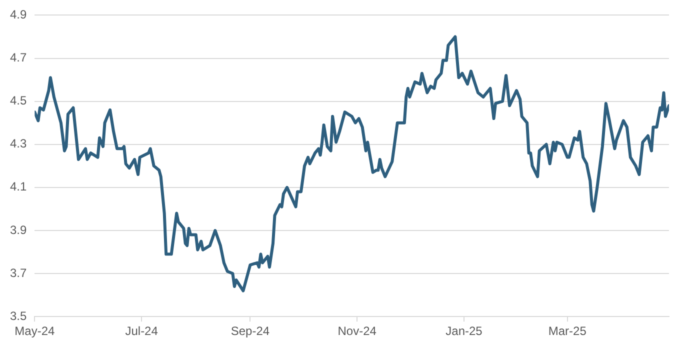  What do you see at coordinates (250, 331) in the screenshot?
I see `x-tick-label: Sep-24` at bounding box center [250, 331].